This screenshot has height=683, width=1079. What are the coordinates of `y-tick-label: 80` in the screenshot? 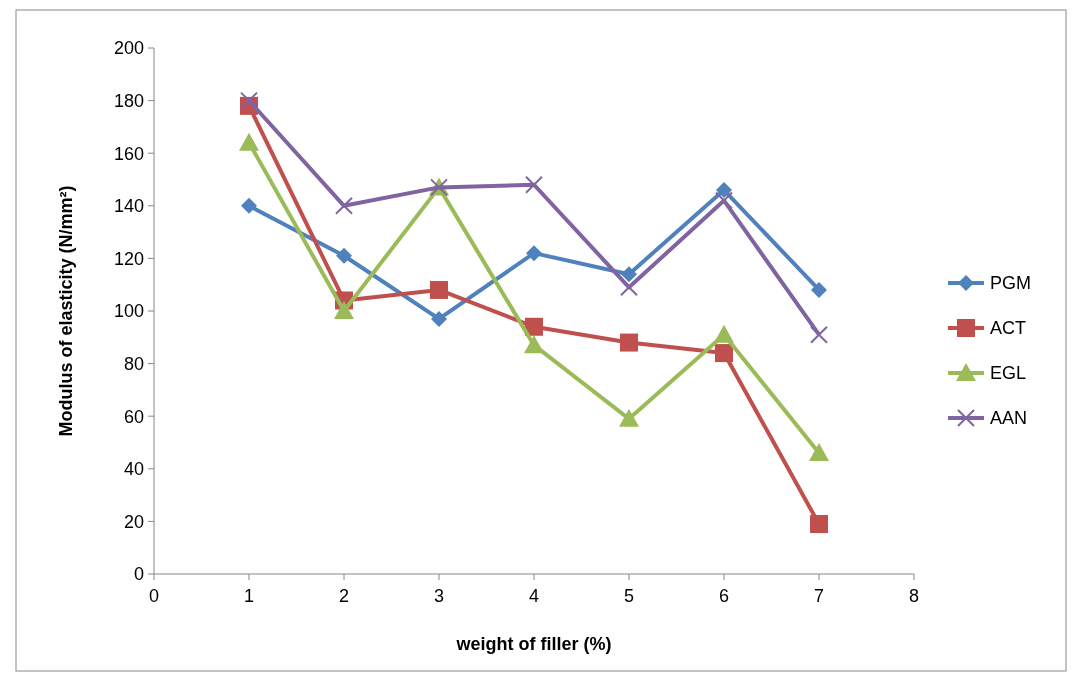 It's located at (133, 363).